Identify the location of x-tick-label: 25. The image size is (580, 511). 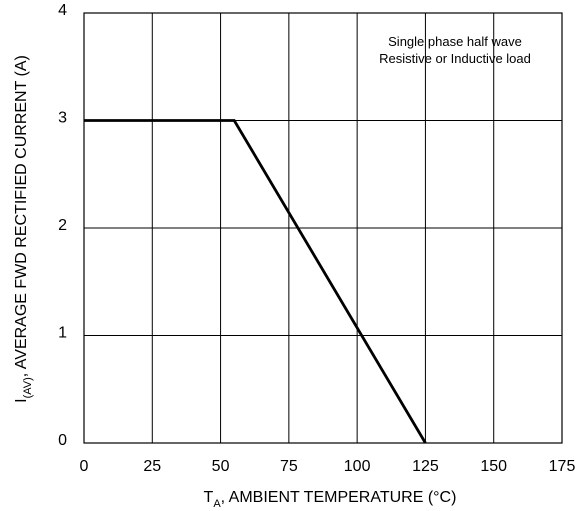
(152, 466).